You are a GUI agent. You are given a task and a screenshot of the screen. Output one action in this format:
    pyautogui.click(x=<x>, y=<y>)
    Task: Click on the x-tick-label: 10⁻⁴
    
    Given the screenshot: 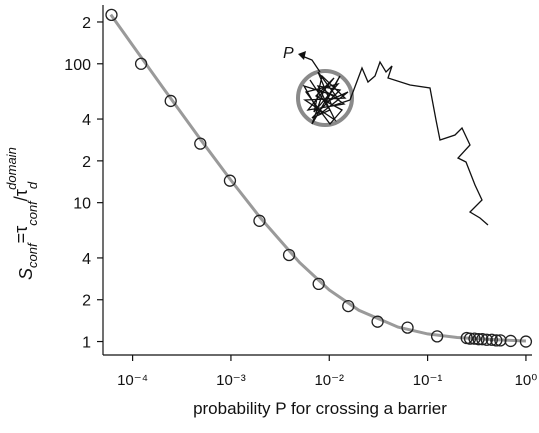 What is the action you would take?
    pyautogui.click(x=132, y=380)
    